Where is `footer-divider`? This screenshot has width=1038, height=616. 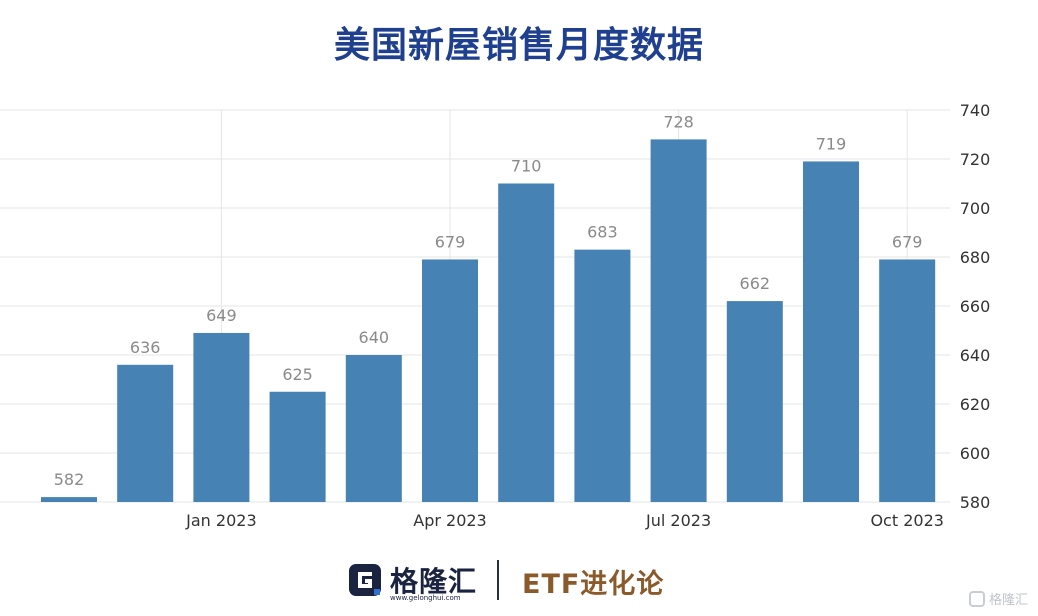 footer-divider is located at coordinates (498, 580).